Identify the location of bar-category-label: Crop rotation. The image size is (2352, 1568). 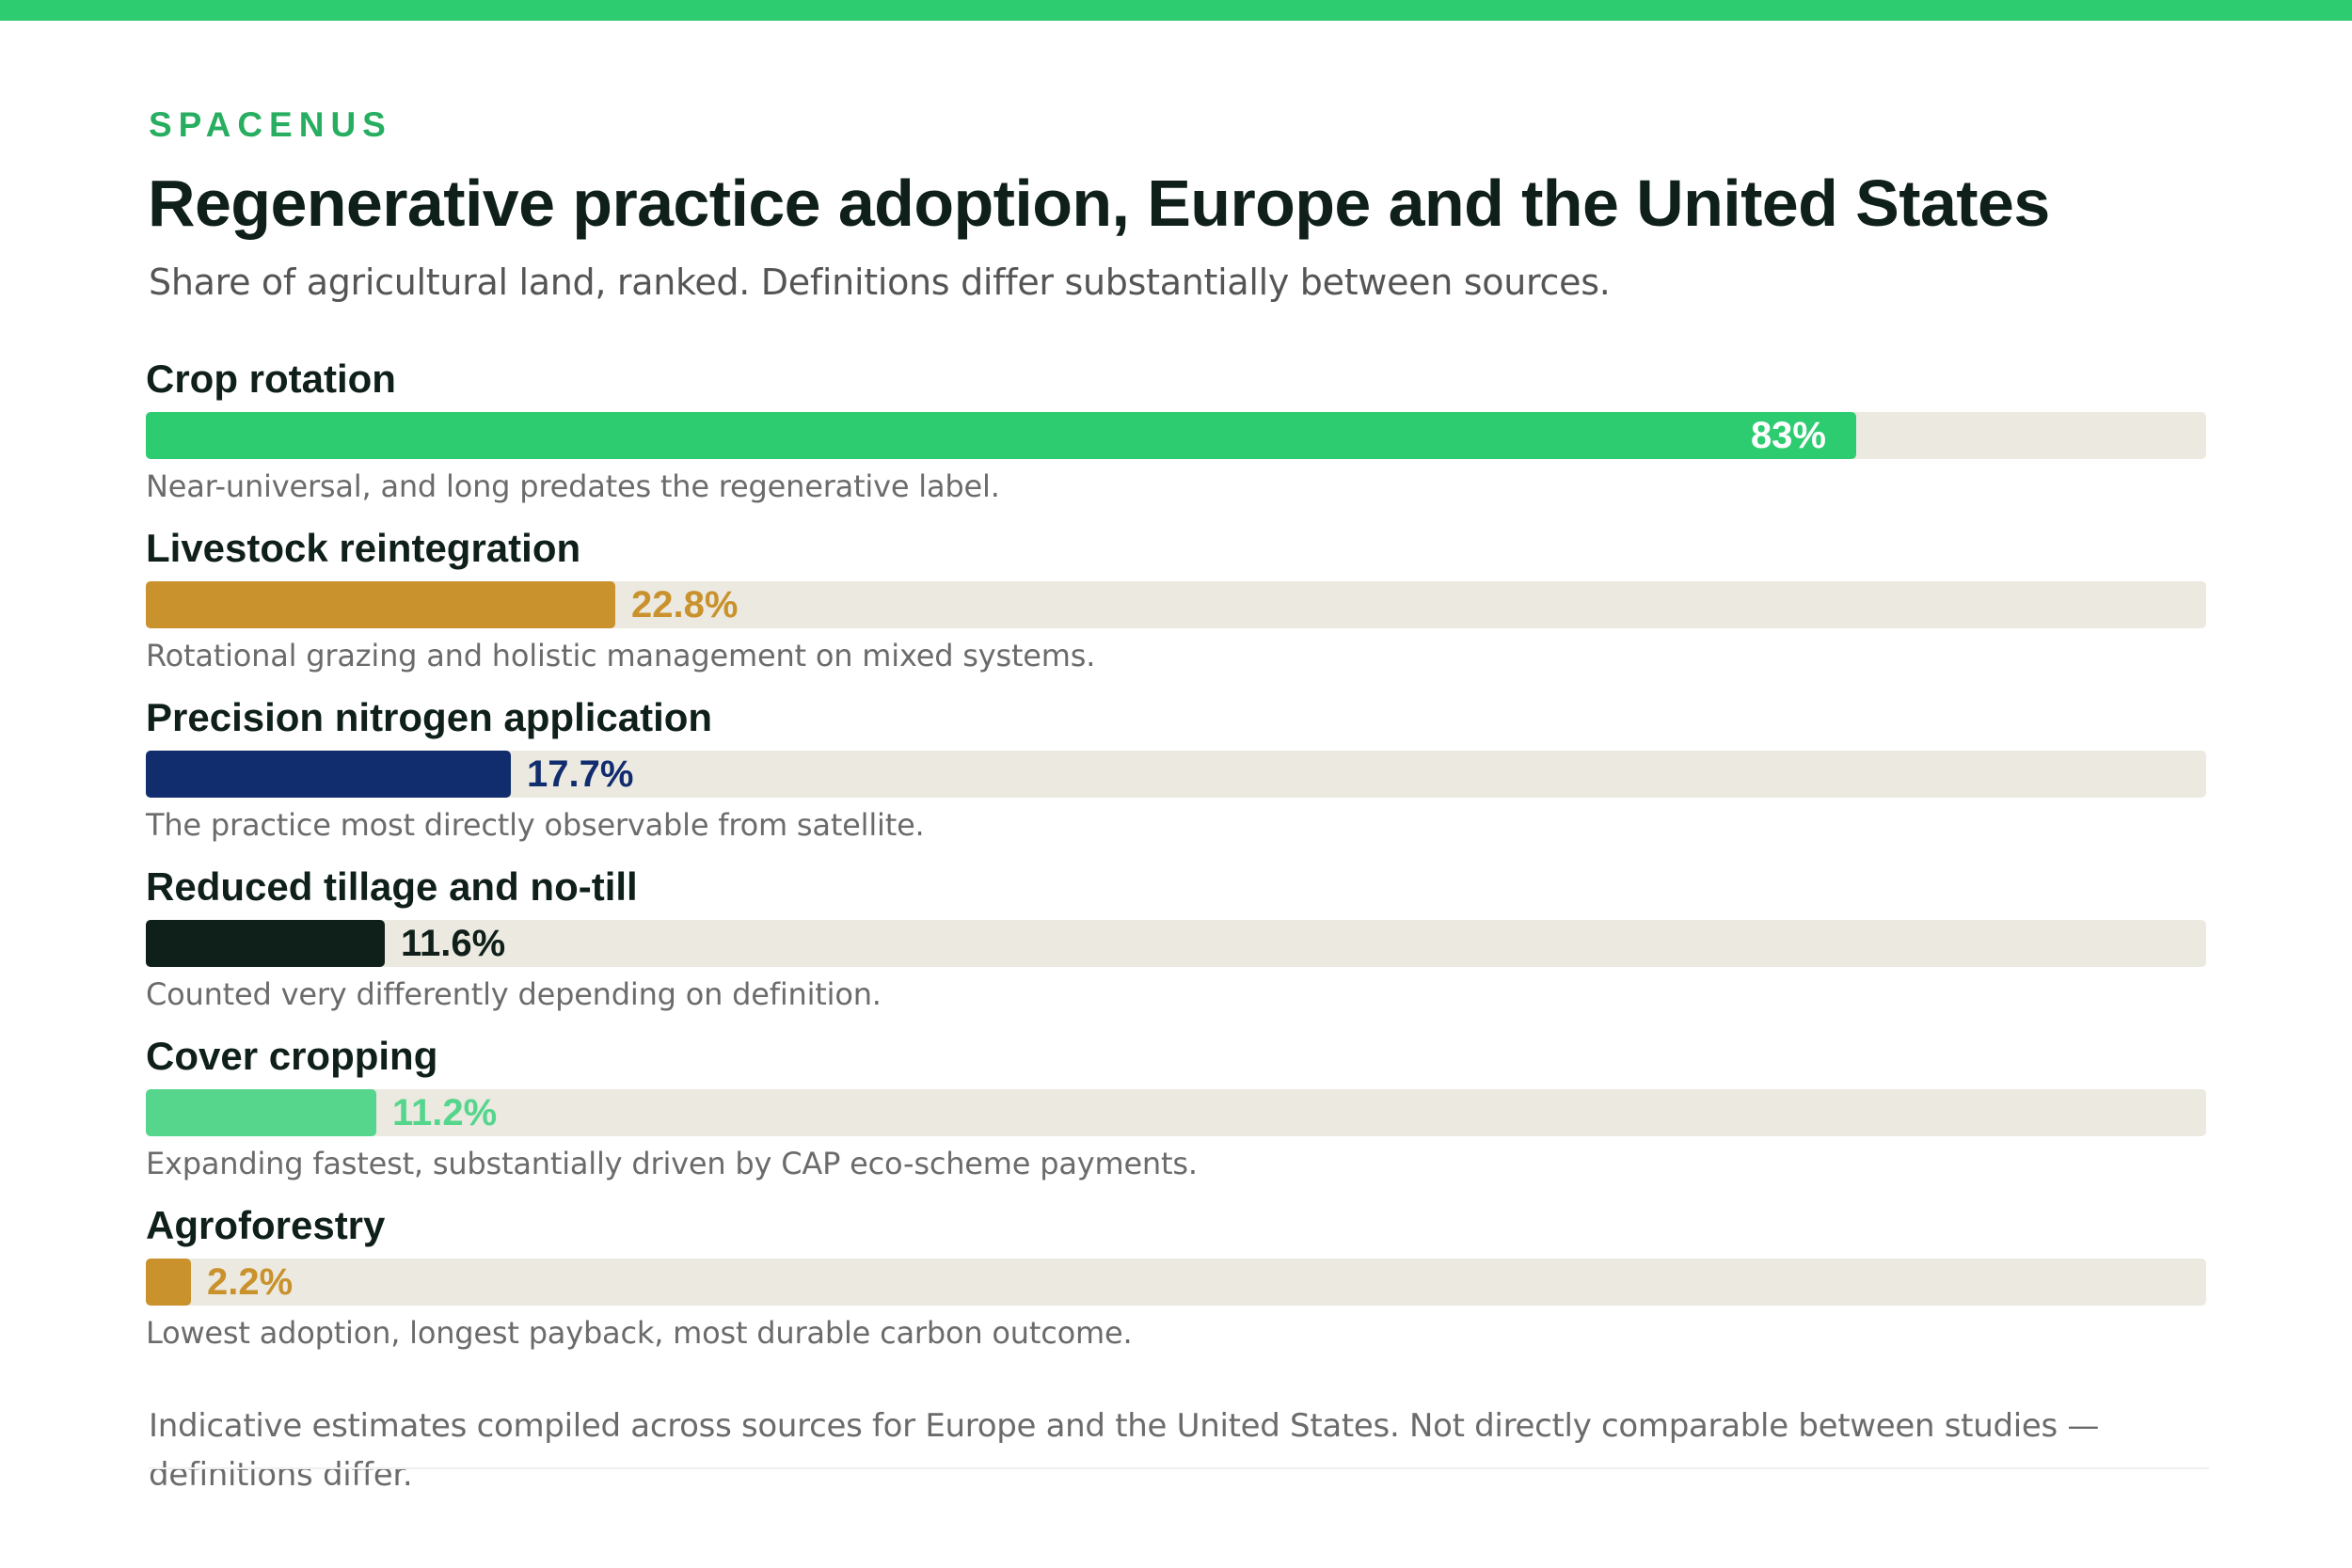
(271, 378).